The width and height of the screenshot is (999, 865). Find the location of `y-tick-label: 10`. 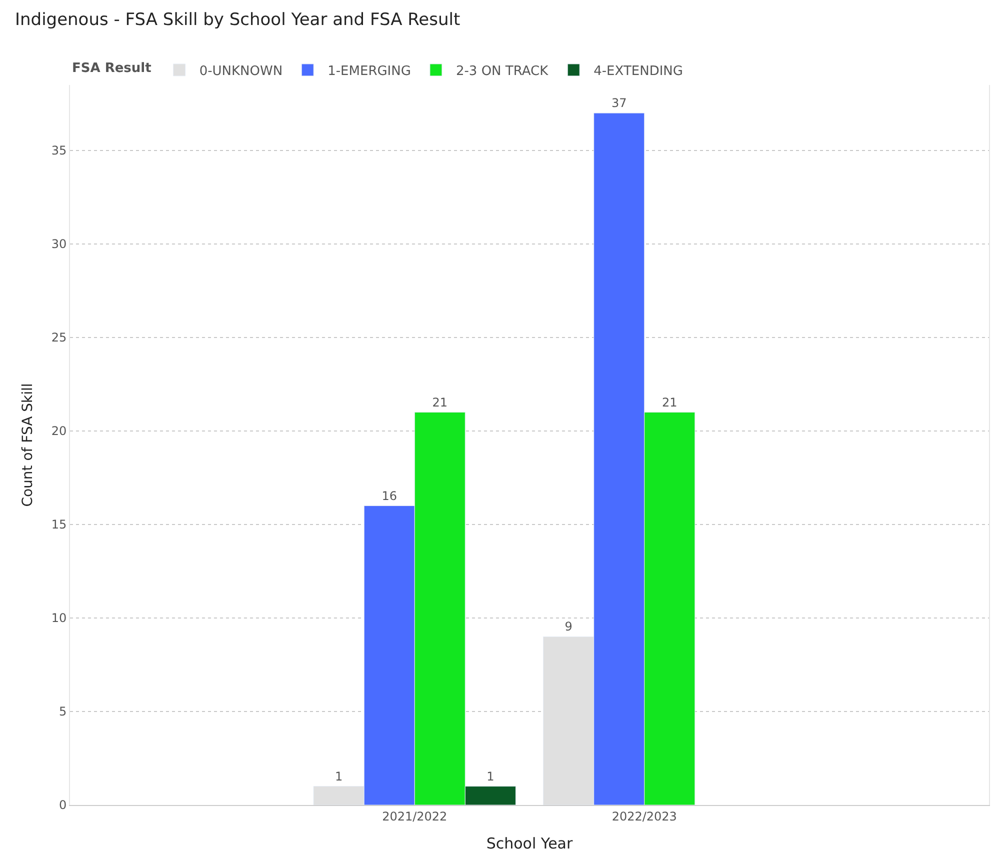

y-tick-label: 10 is located at coordinates (59, 618).